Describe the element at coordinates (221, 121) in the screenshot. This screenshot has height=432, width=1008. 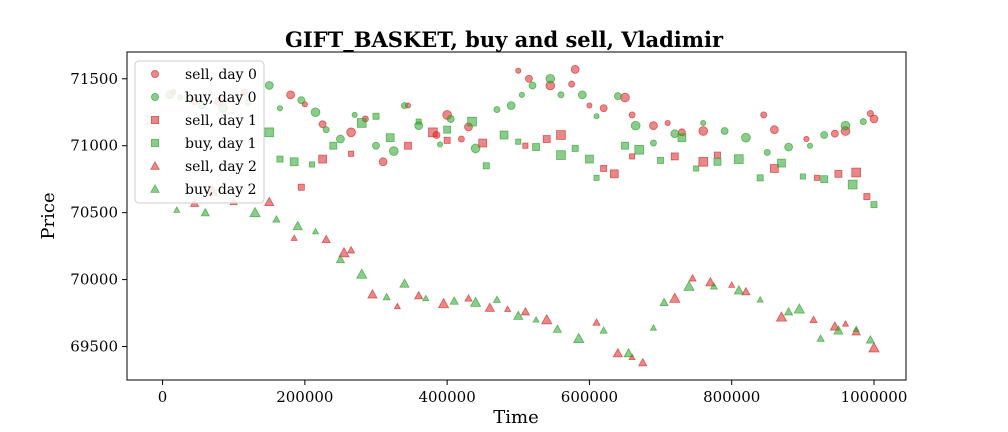
I see `legend-label: sell, day 1` at that location.